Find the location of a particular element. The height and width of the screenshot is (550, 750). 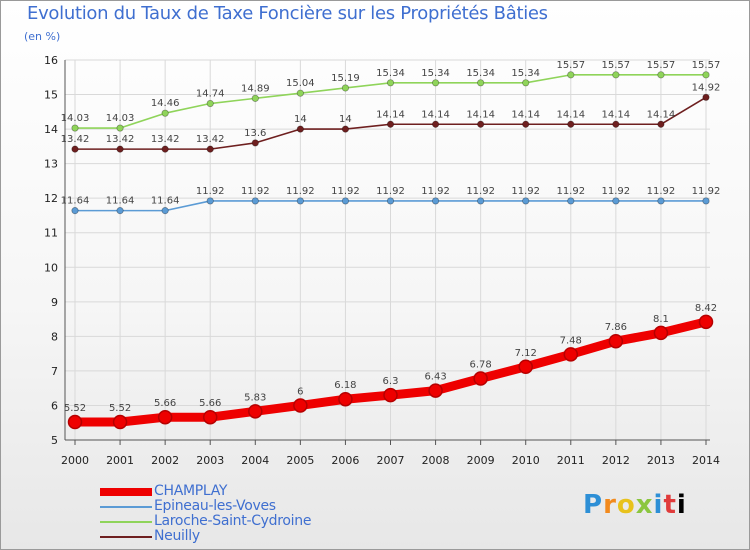

series-epineau-les-voves is located at coordinates (390, 206).